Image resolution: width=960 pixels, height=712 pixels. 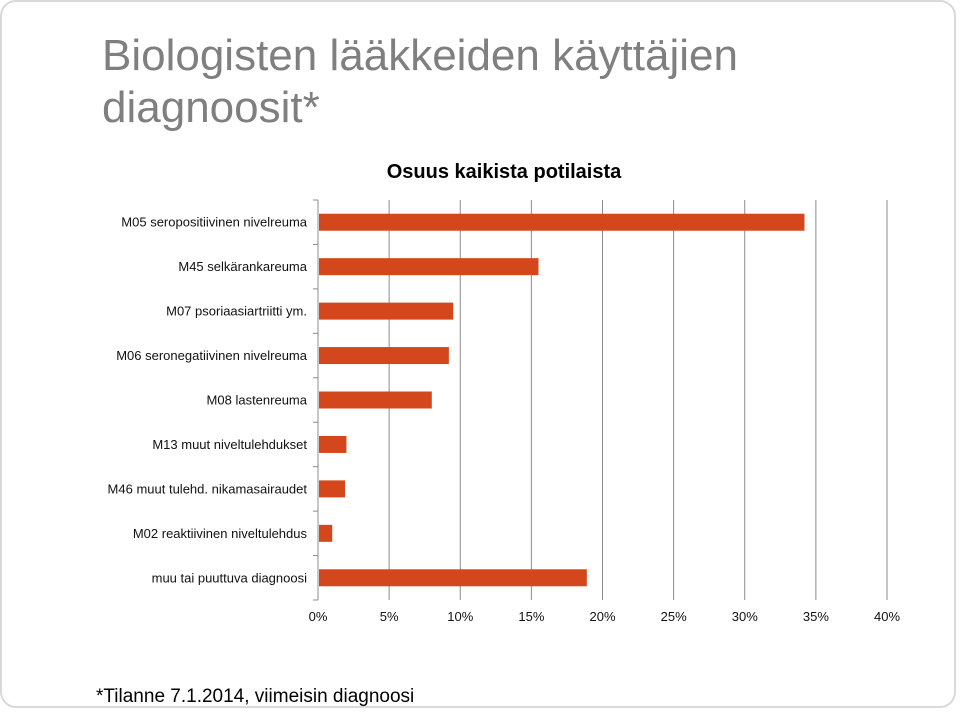 I want to click on x-tick-label: 10%, so click(x=460, y=616).